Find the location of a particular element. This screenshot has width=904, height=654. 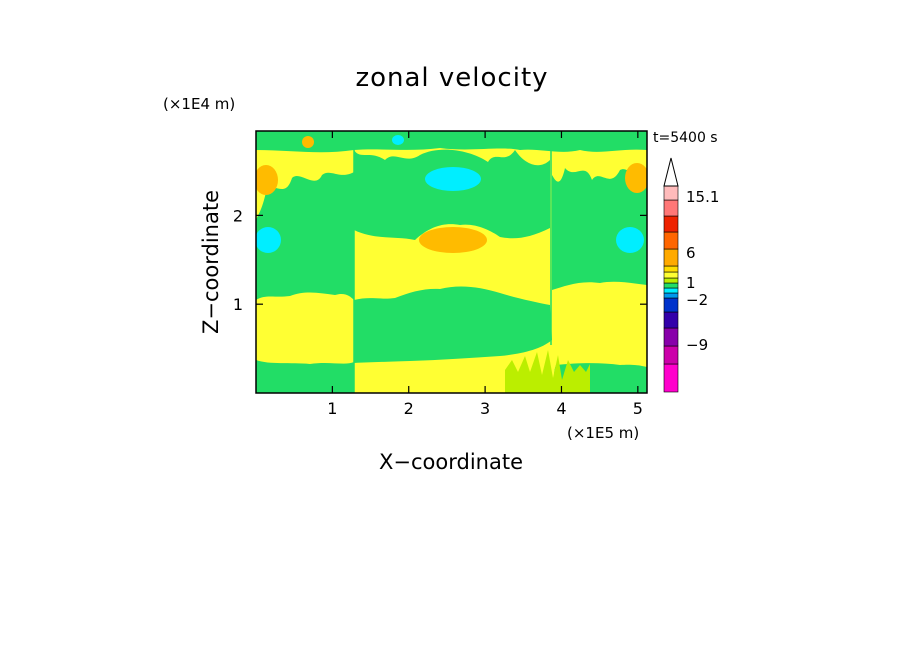

field-green-mid-right is located at coordinates (599, 229).